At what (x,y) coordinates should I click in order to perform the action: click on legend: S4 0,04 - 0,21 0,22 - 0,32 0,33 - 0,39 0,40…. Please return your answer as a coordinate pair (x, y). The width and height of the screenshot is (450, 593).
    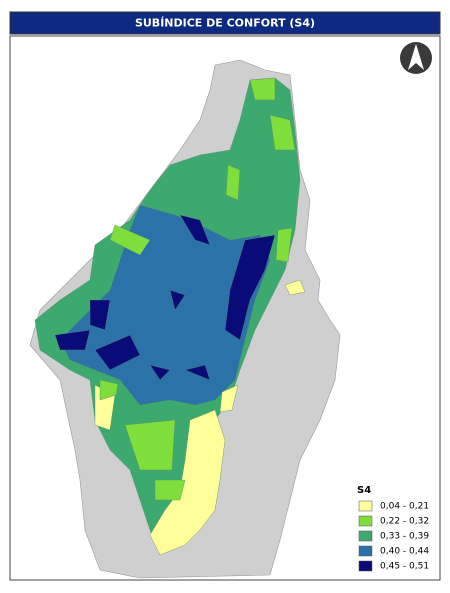
    Looking at the image, I should click on (393, 528).